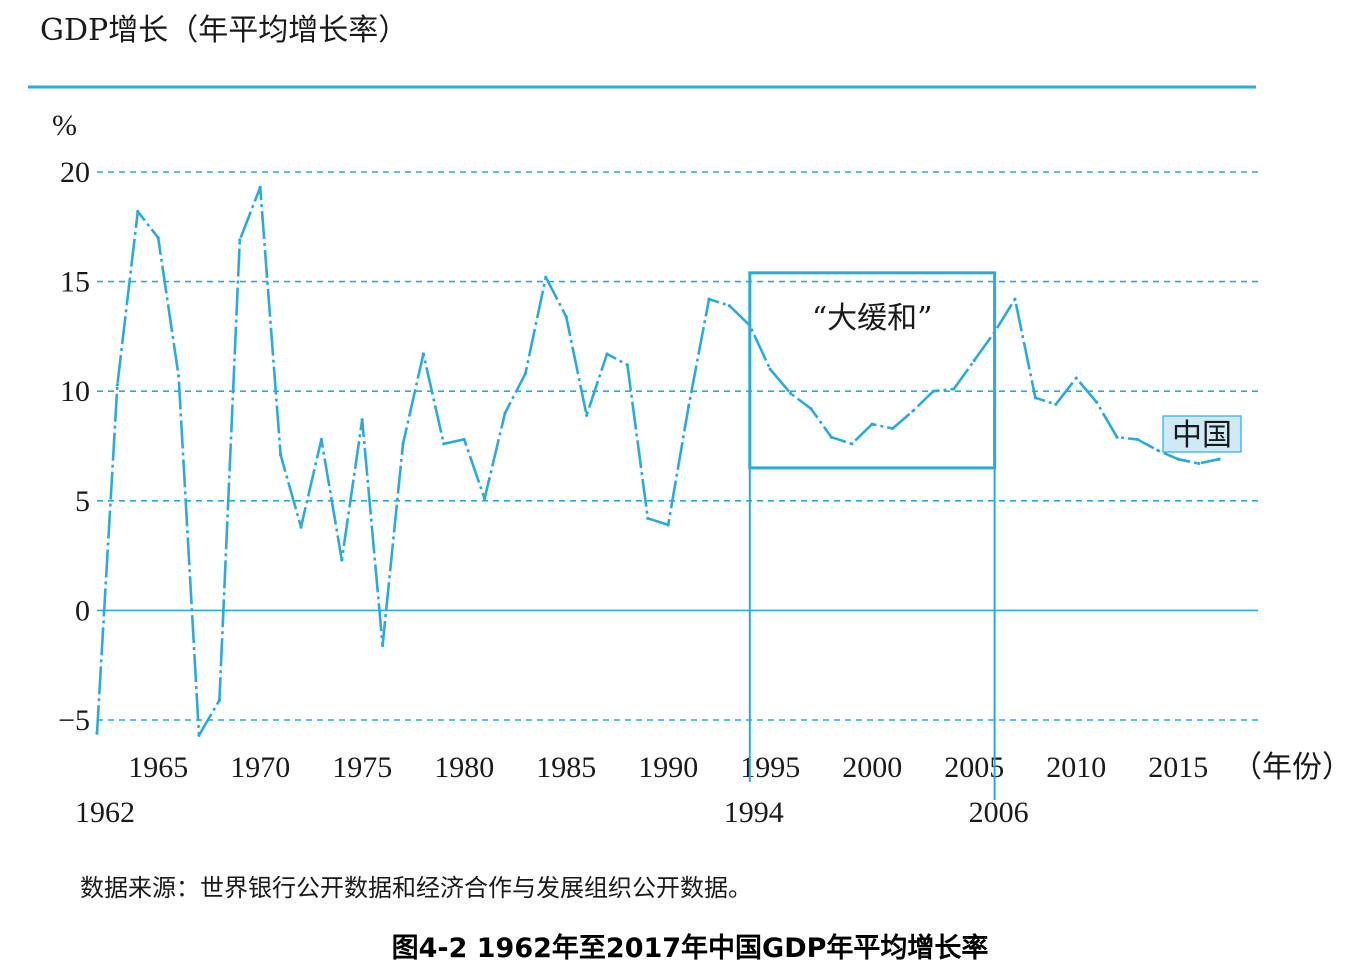 This screenshot has height=974, width=1360. What do you see at coordinates (64, 125) in the screenshot?
I see `y-unit-label: %` at bounding box center [64, 125].